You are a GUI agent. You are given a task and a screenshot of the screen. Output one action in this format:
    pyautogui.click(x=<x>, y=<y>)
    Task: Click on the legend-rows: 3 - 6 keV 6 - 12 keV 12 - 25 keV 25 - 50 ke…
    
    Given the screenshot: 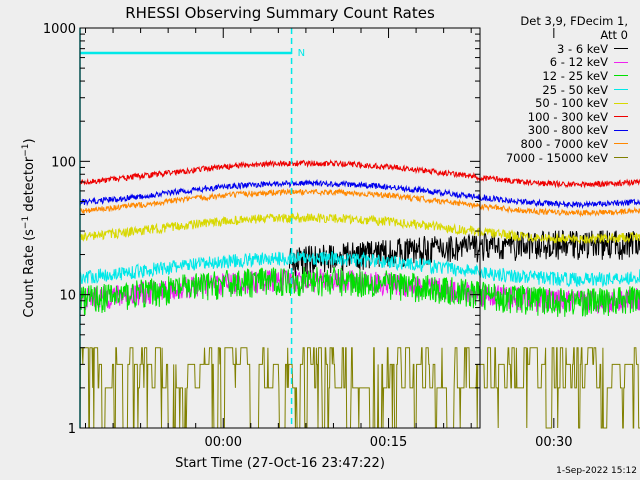 What is the action you would take?
    pyautogui.click(x=543, y=103)
    